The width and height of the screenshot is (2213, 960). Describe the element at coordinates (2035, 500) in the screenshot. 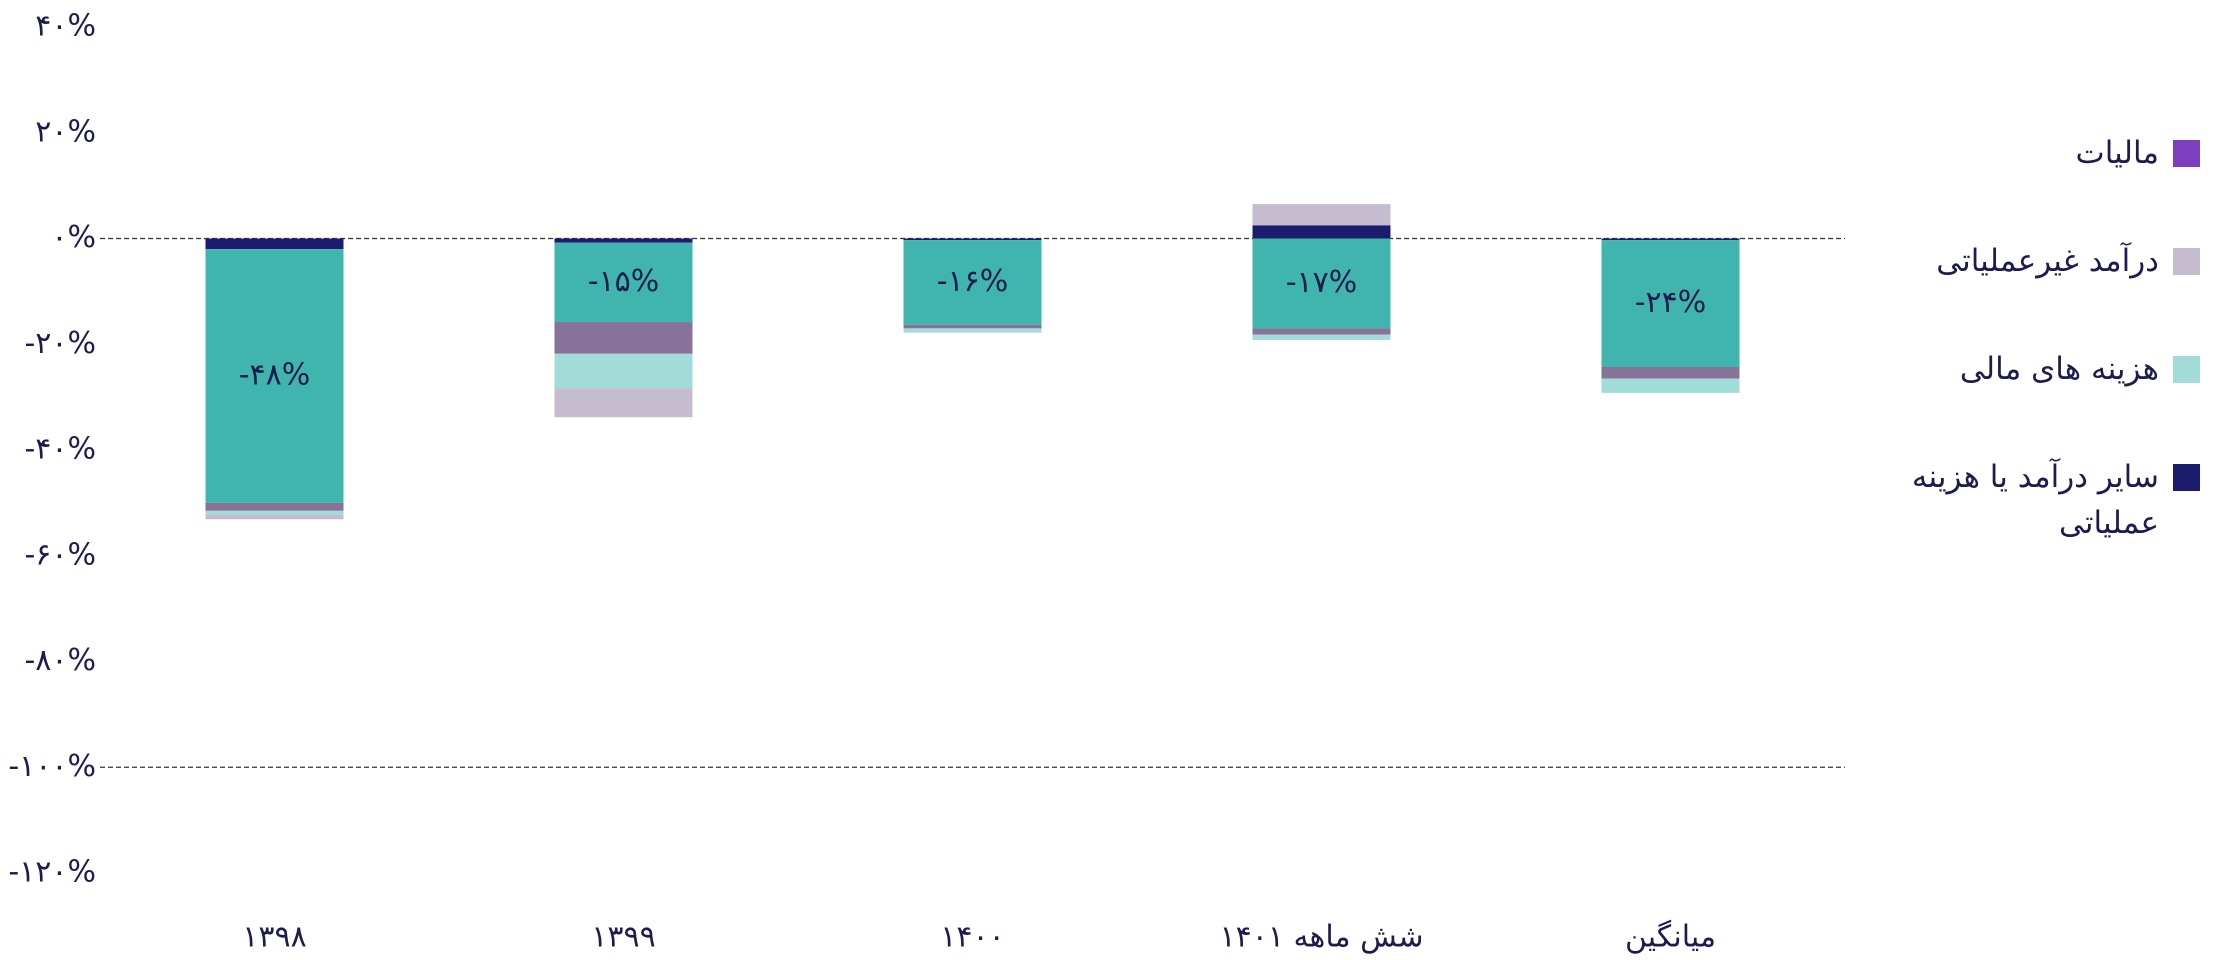

I see `legend-label: سایر درآمد یا هزینه عملیاتی` at that location.